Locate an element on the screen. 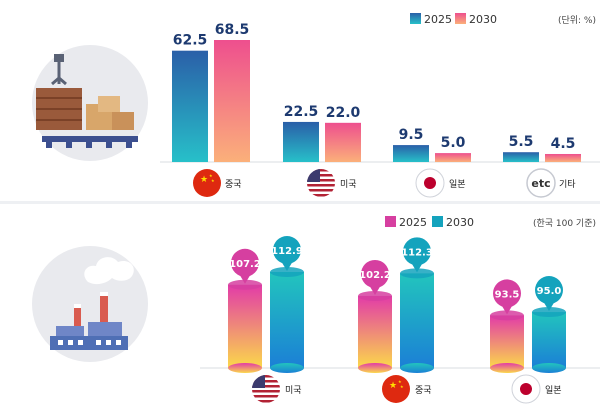  value-label-2025-1: 102.2 is located at coordinates (375, 275).